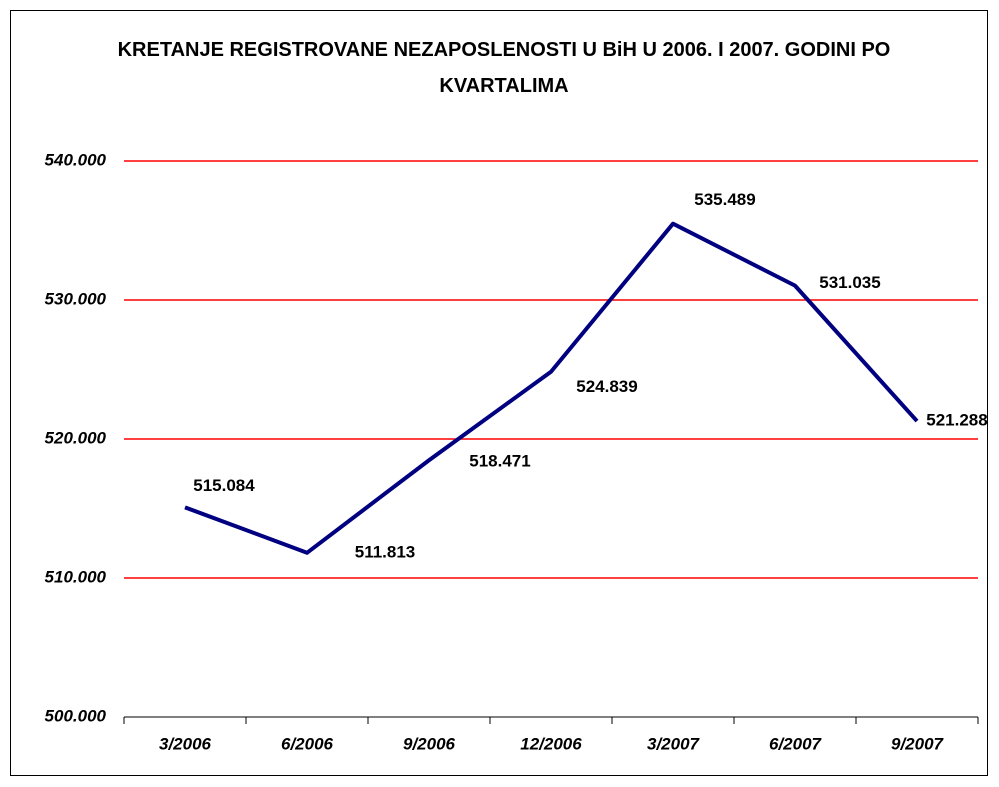 The height and width of the screenshot is (787, 999). I want to click on data-label: 531.035, so click(849, 282).